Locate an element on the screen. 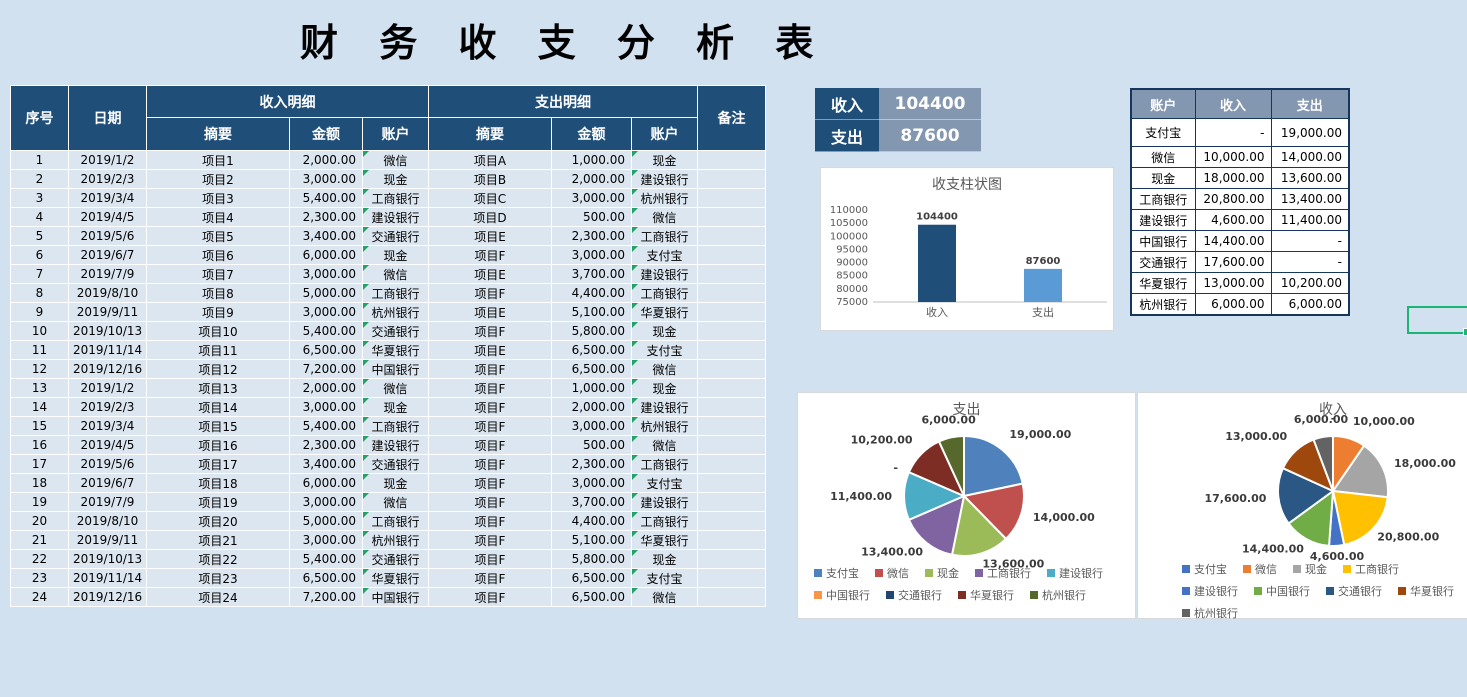 The height and width of the screenshot is (697, 1467). no-cell: 24 is located at coordinates (39, 597).